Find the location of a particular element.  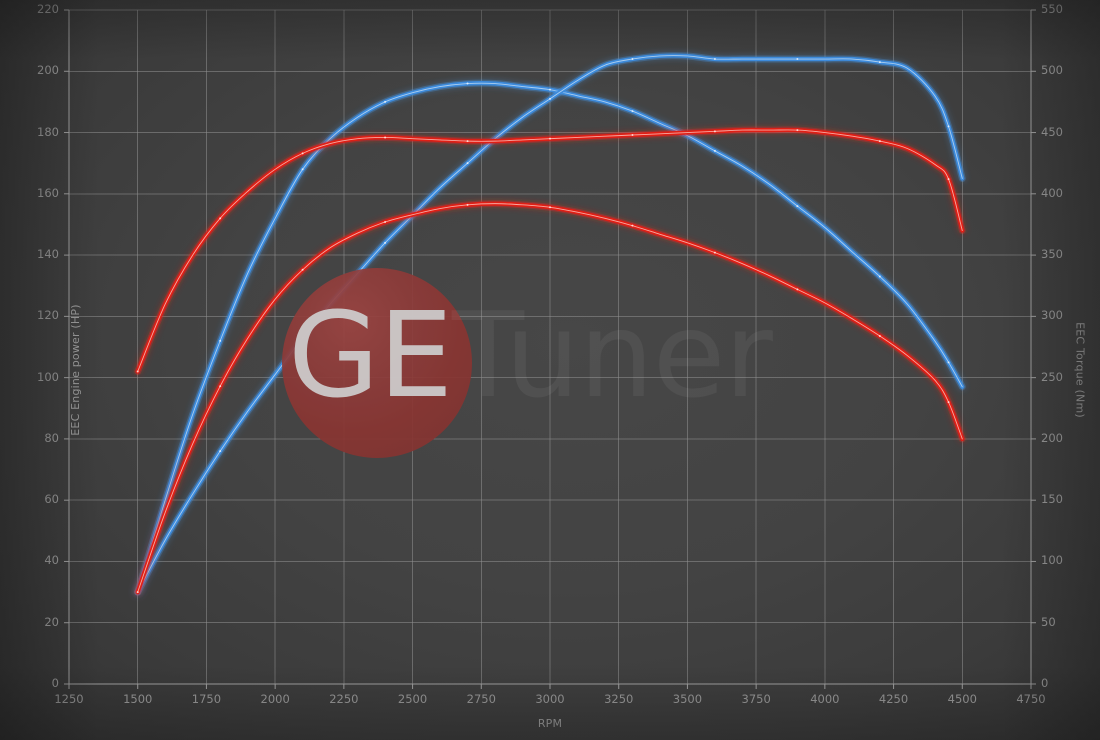

y-tick-right-400: 400 is located at coordinates (1052, 192).